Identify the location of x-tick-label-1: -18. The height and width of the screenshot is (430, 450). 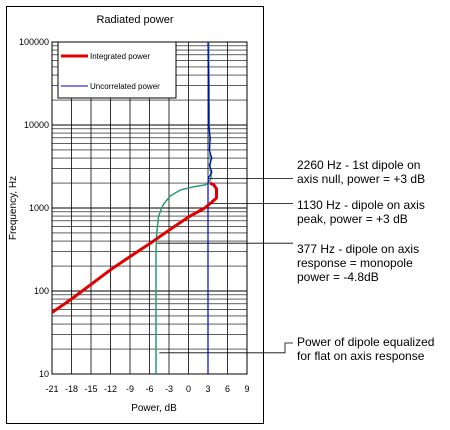
(71, 389).